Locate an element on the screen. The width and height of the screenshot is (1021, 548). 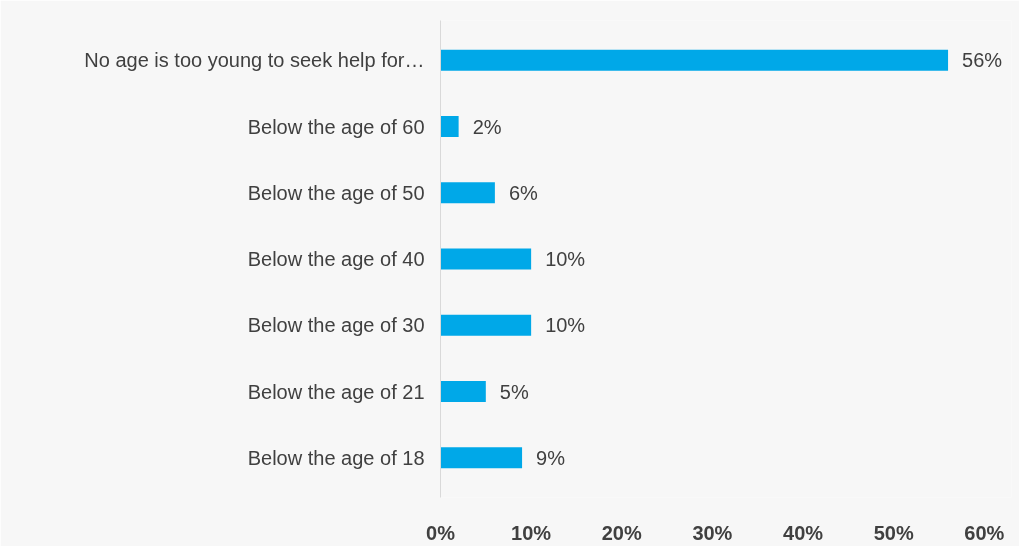
data-label: 56% is located at coordinates (982, 60).